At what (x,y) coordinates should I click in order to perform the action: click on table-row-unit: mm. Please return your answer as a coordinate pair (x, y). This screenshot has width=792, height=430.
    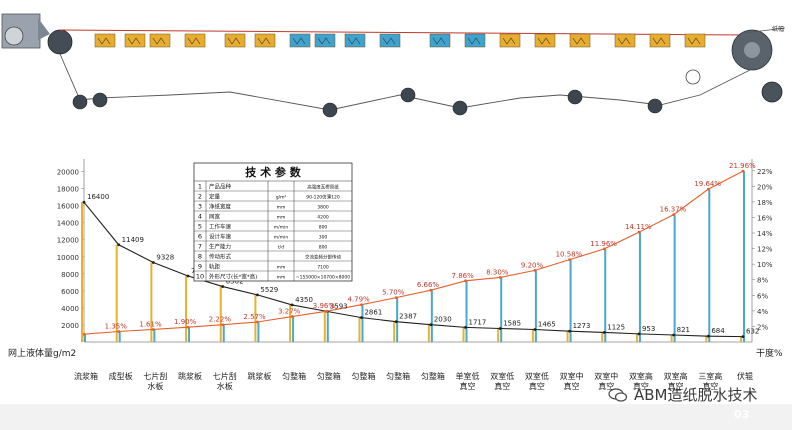
    Looking at the image, I should click on (281, 268).